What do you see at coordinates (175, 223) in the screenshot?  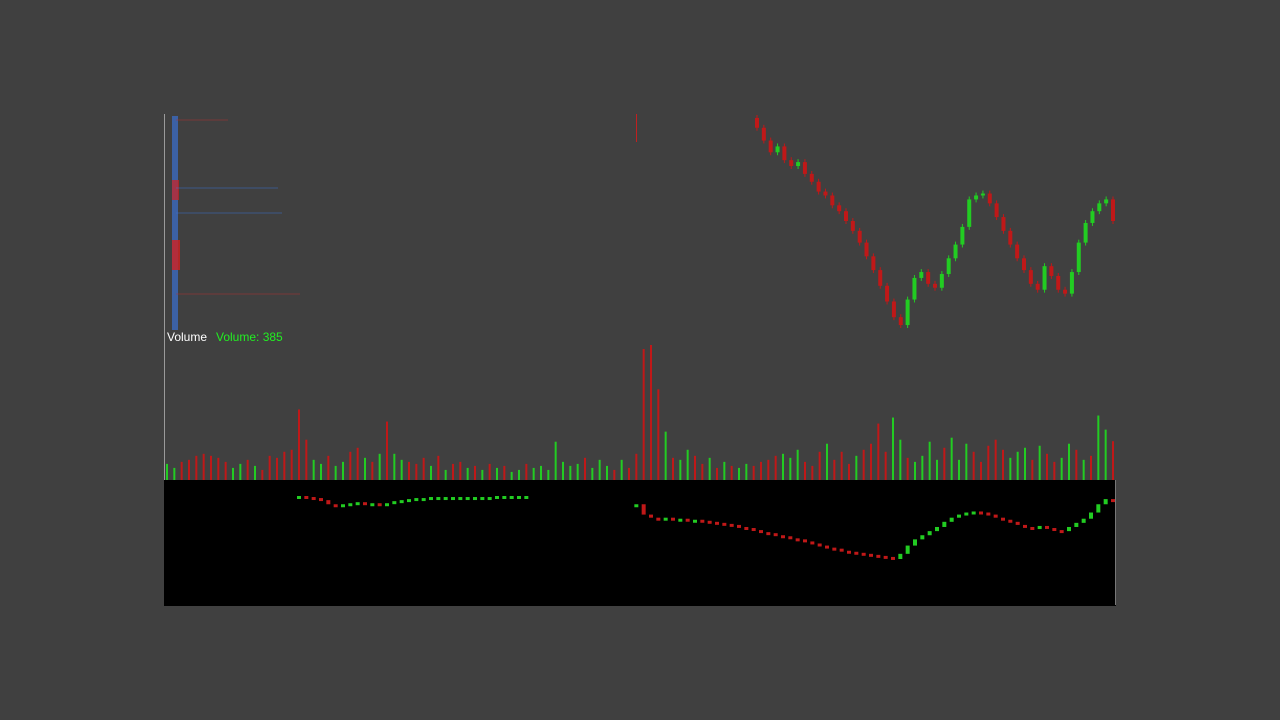 I see `profile-blue` at bounding box center [175, 223].